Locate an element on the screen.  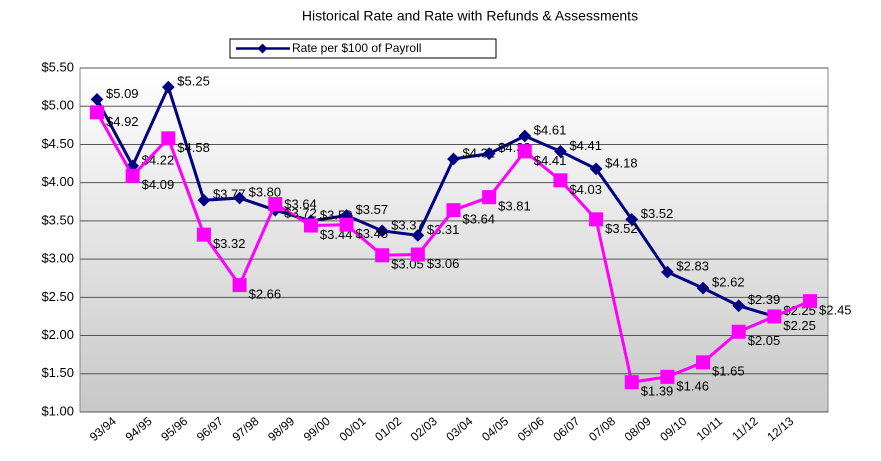
x-tick-label: 04/05 is located at coordinates (495, 429).